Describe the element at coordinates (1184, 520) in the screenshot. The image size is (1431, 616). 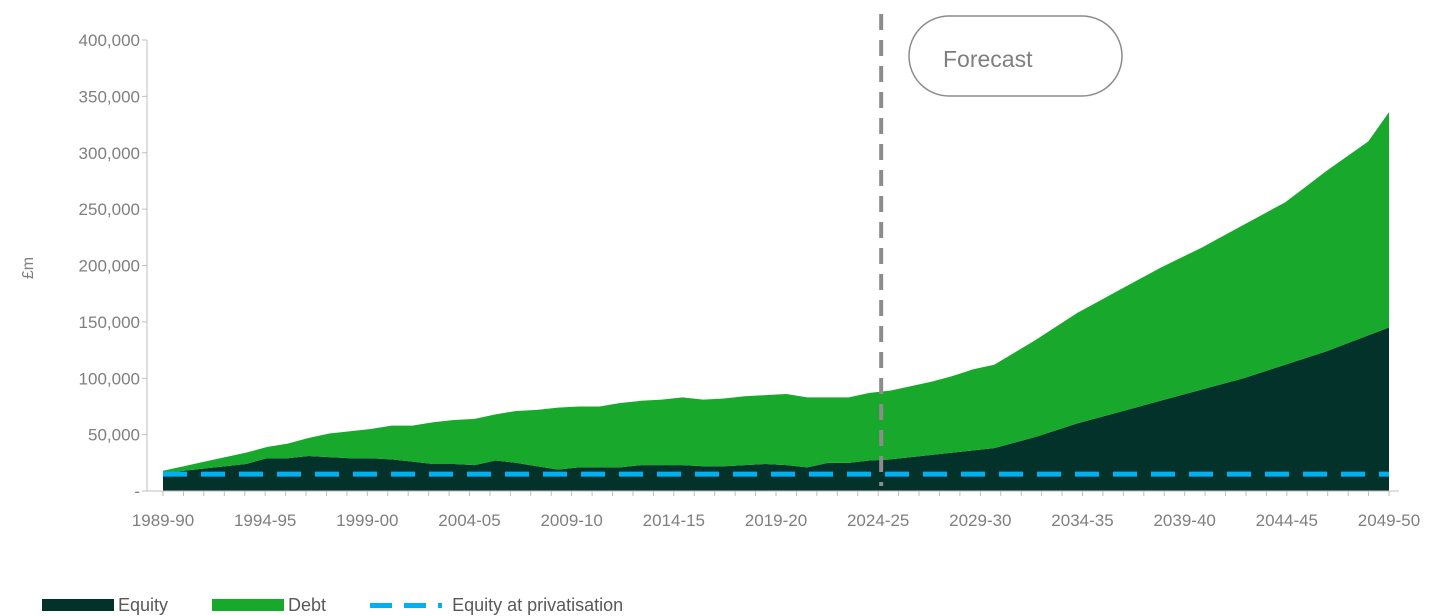
I see `x-tick-label: 2039-40` at that location.